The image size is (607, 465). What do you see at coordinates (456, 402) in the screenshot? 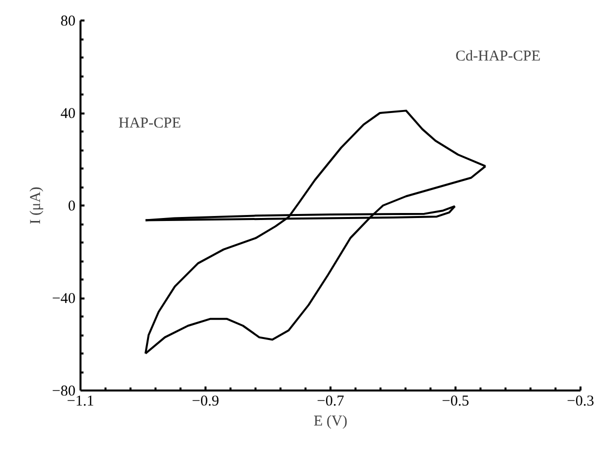
I see `x-tick-label: −0.5` at bounding box center [456, 402].